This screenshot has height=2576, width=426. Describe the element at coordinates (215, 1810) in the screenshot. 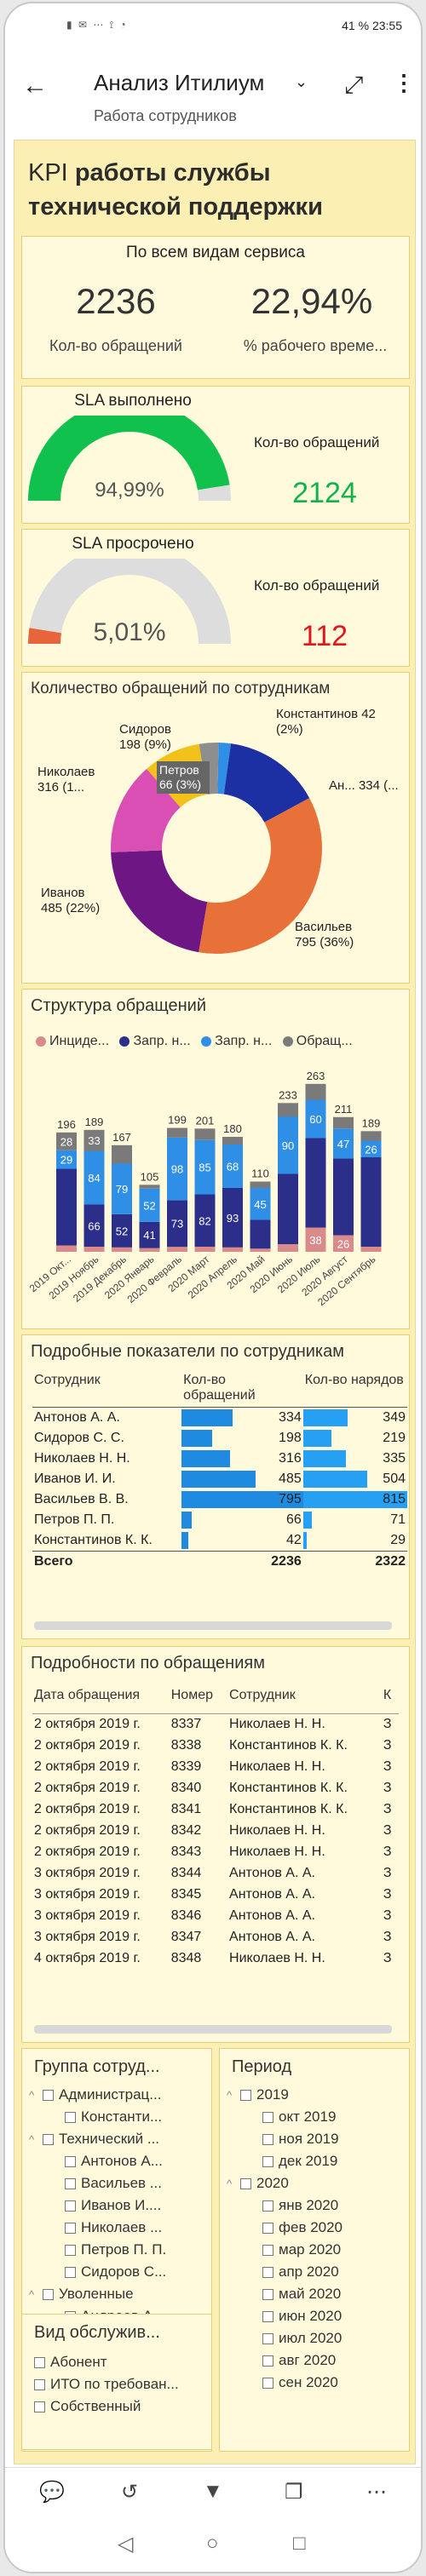

I see `request-row: 2 октября 2019 г. 8341 Константинов К. К. З` at that location.